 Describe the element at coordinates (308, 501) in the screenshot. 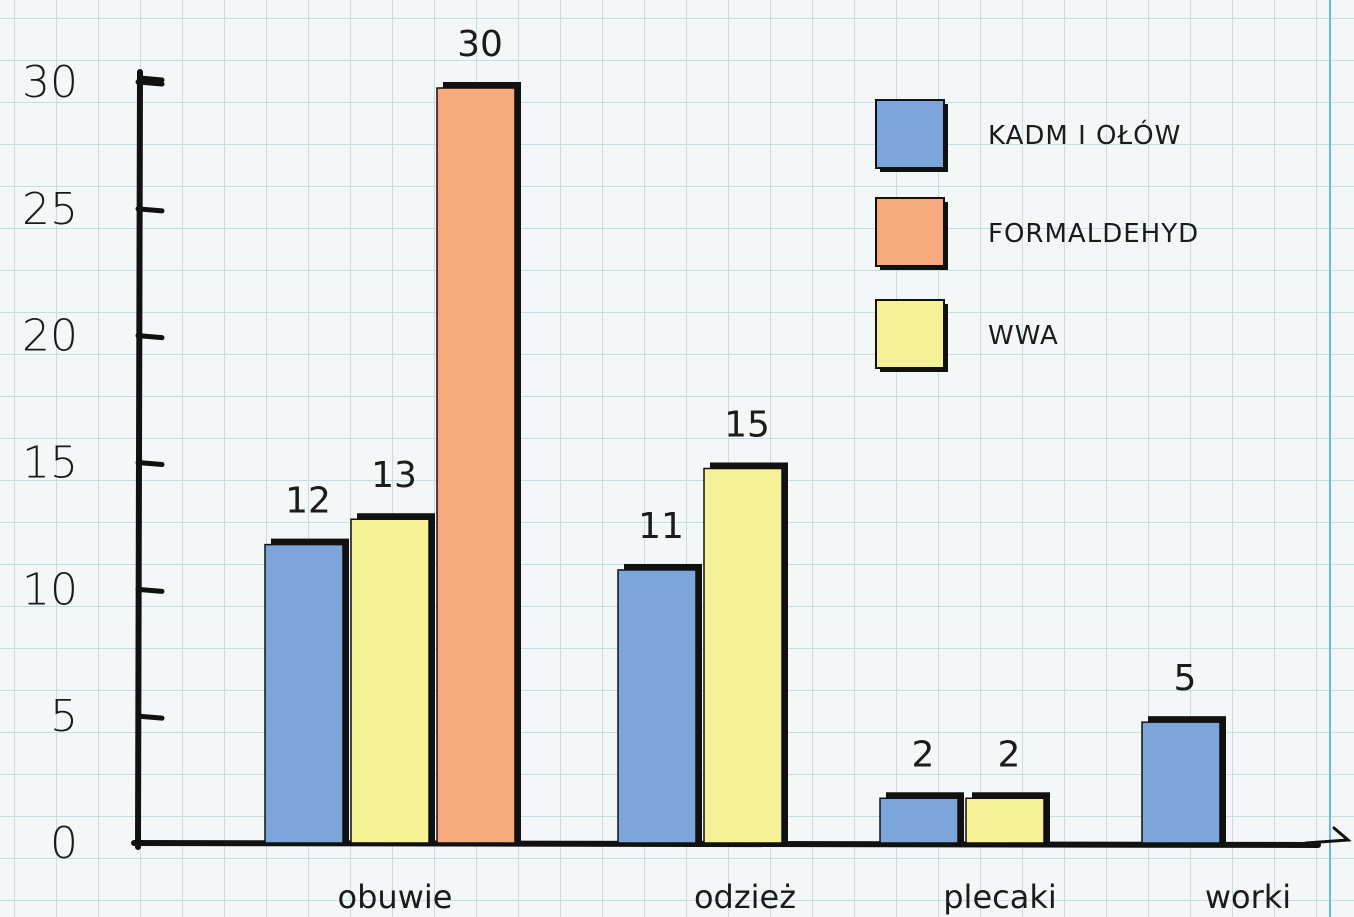

I see `data-label: 12` at that location.